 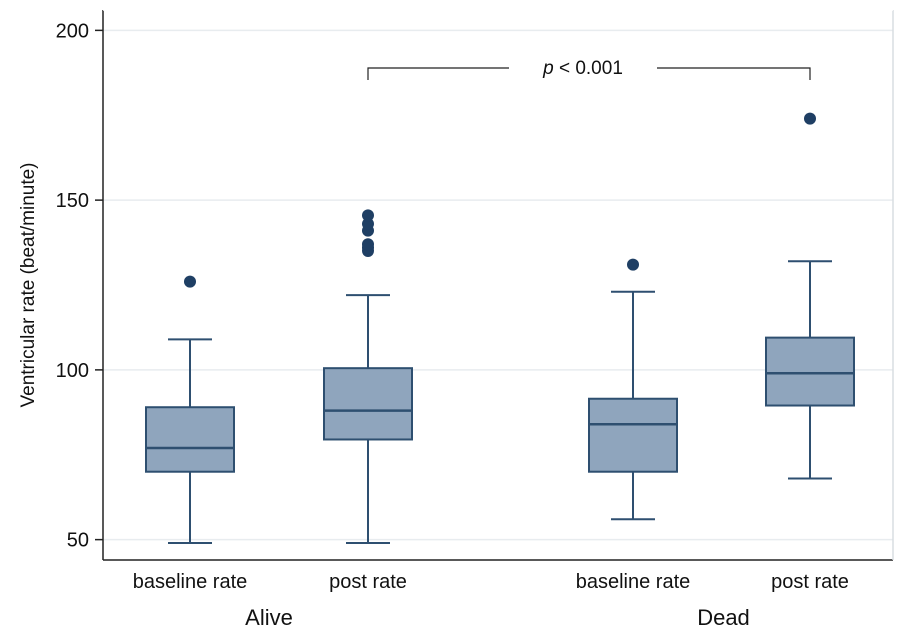 What do you see at coordinates (79, 286) in the screenshot?
I see `y-ticks: 50 100 150 200` at bounding box center [79, 286].